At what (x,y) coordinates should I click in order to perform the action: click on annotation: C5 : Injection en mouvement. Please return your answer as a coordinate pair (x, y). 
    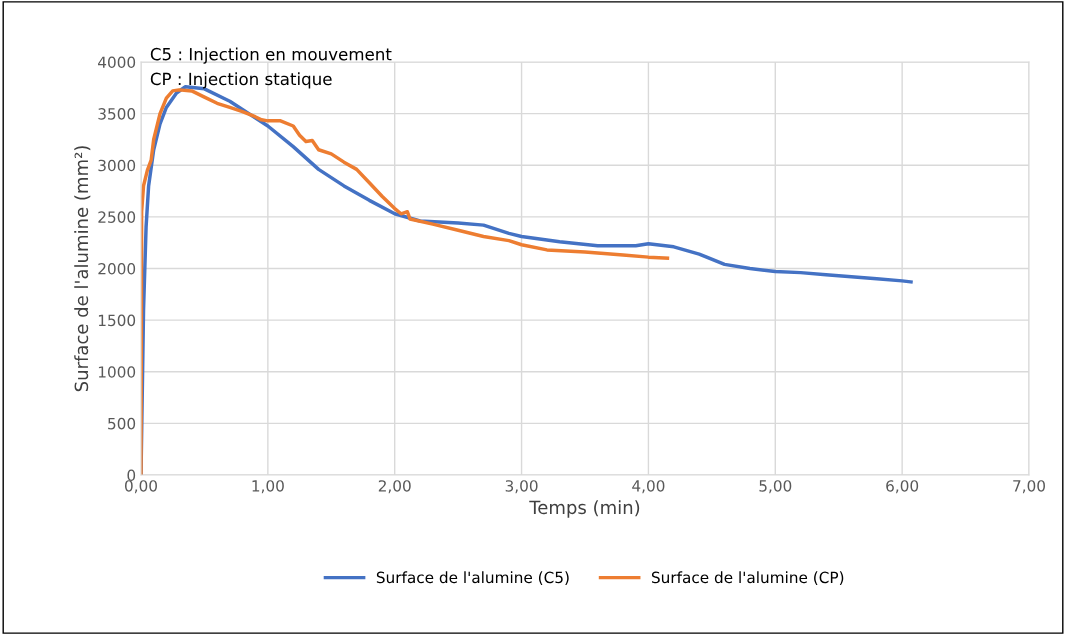
    Looking at the image, I should click on (271, 55).